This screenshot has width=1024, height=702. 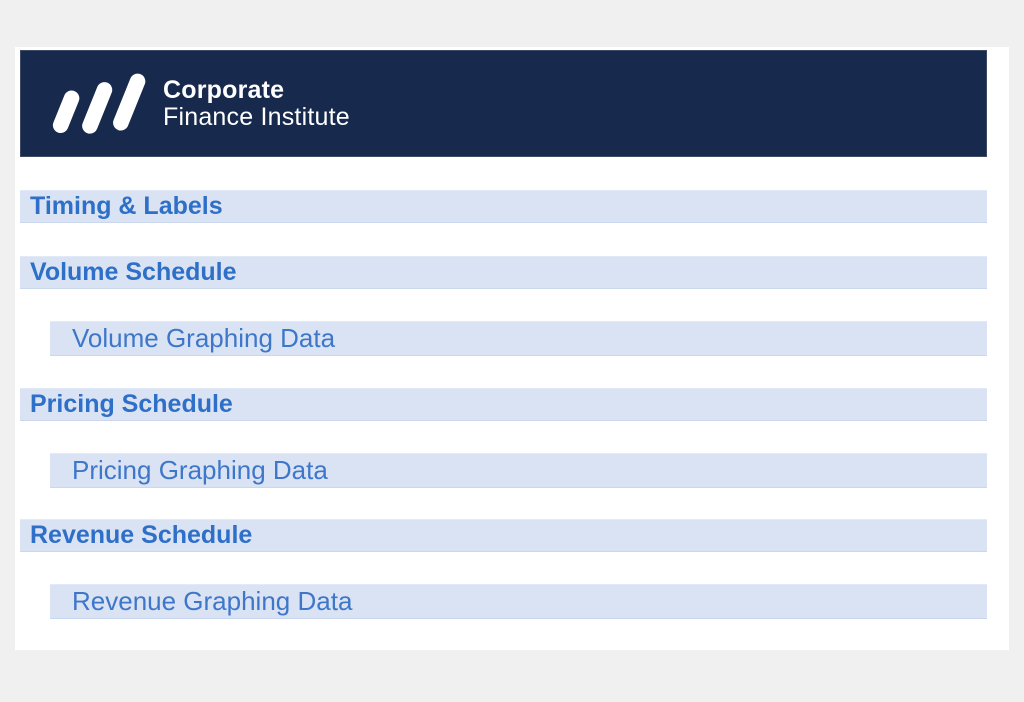 I want to click on brand-wordmark: Corporate Finance Institute, so click(x=256, y=103).